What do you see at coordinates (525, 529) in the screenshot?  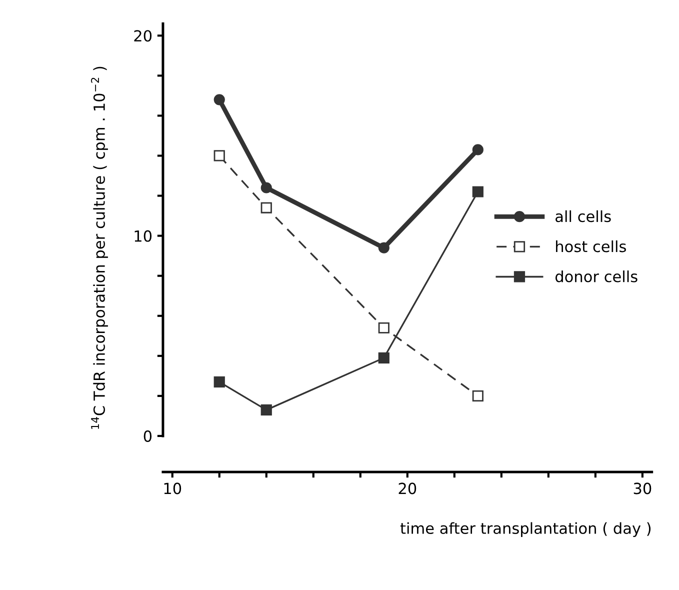 I see `x-axis-title: time after transplantation ( day )` at bounding box center [525, 529].